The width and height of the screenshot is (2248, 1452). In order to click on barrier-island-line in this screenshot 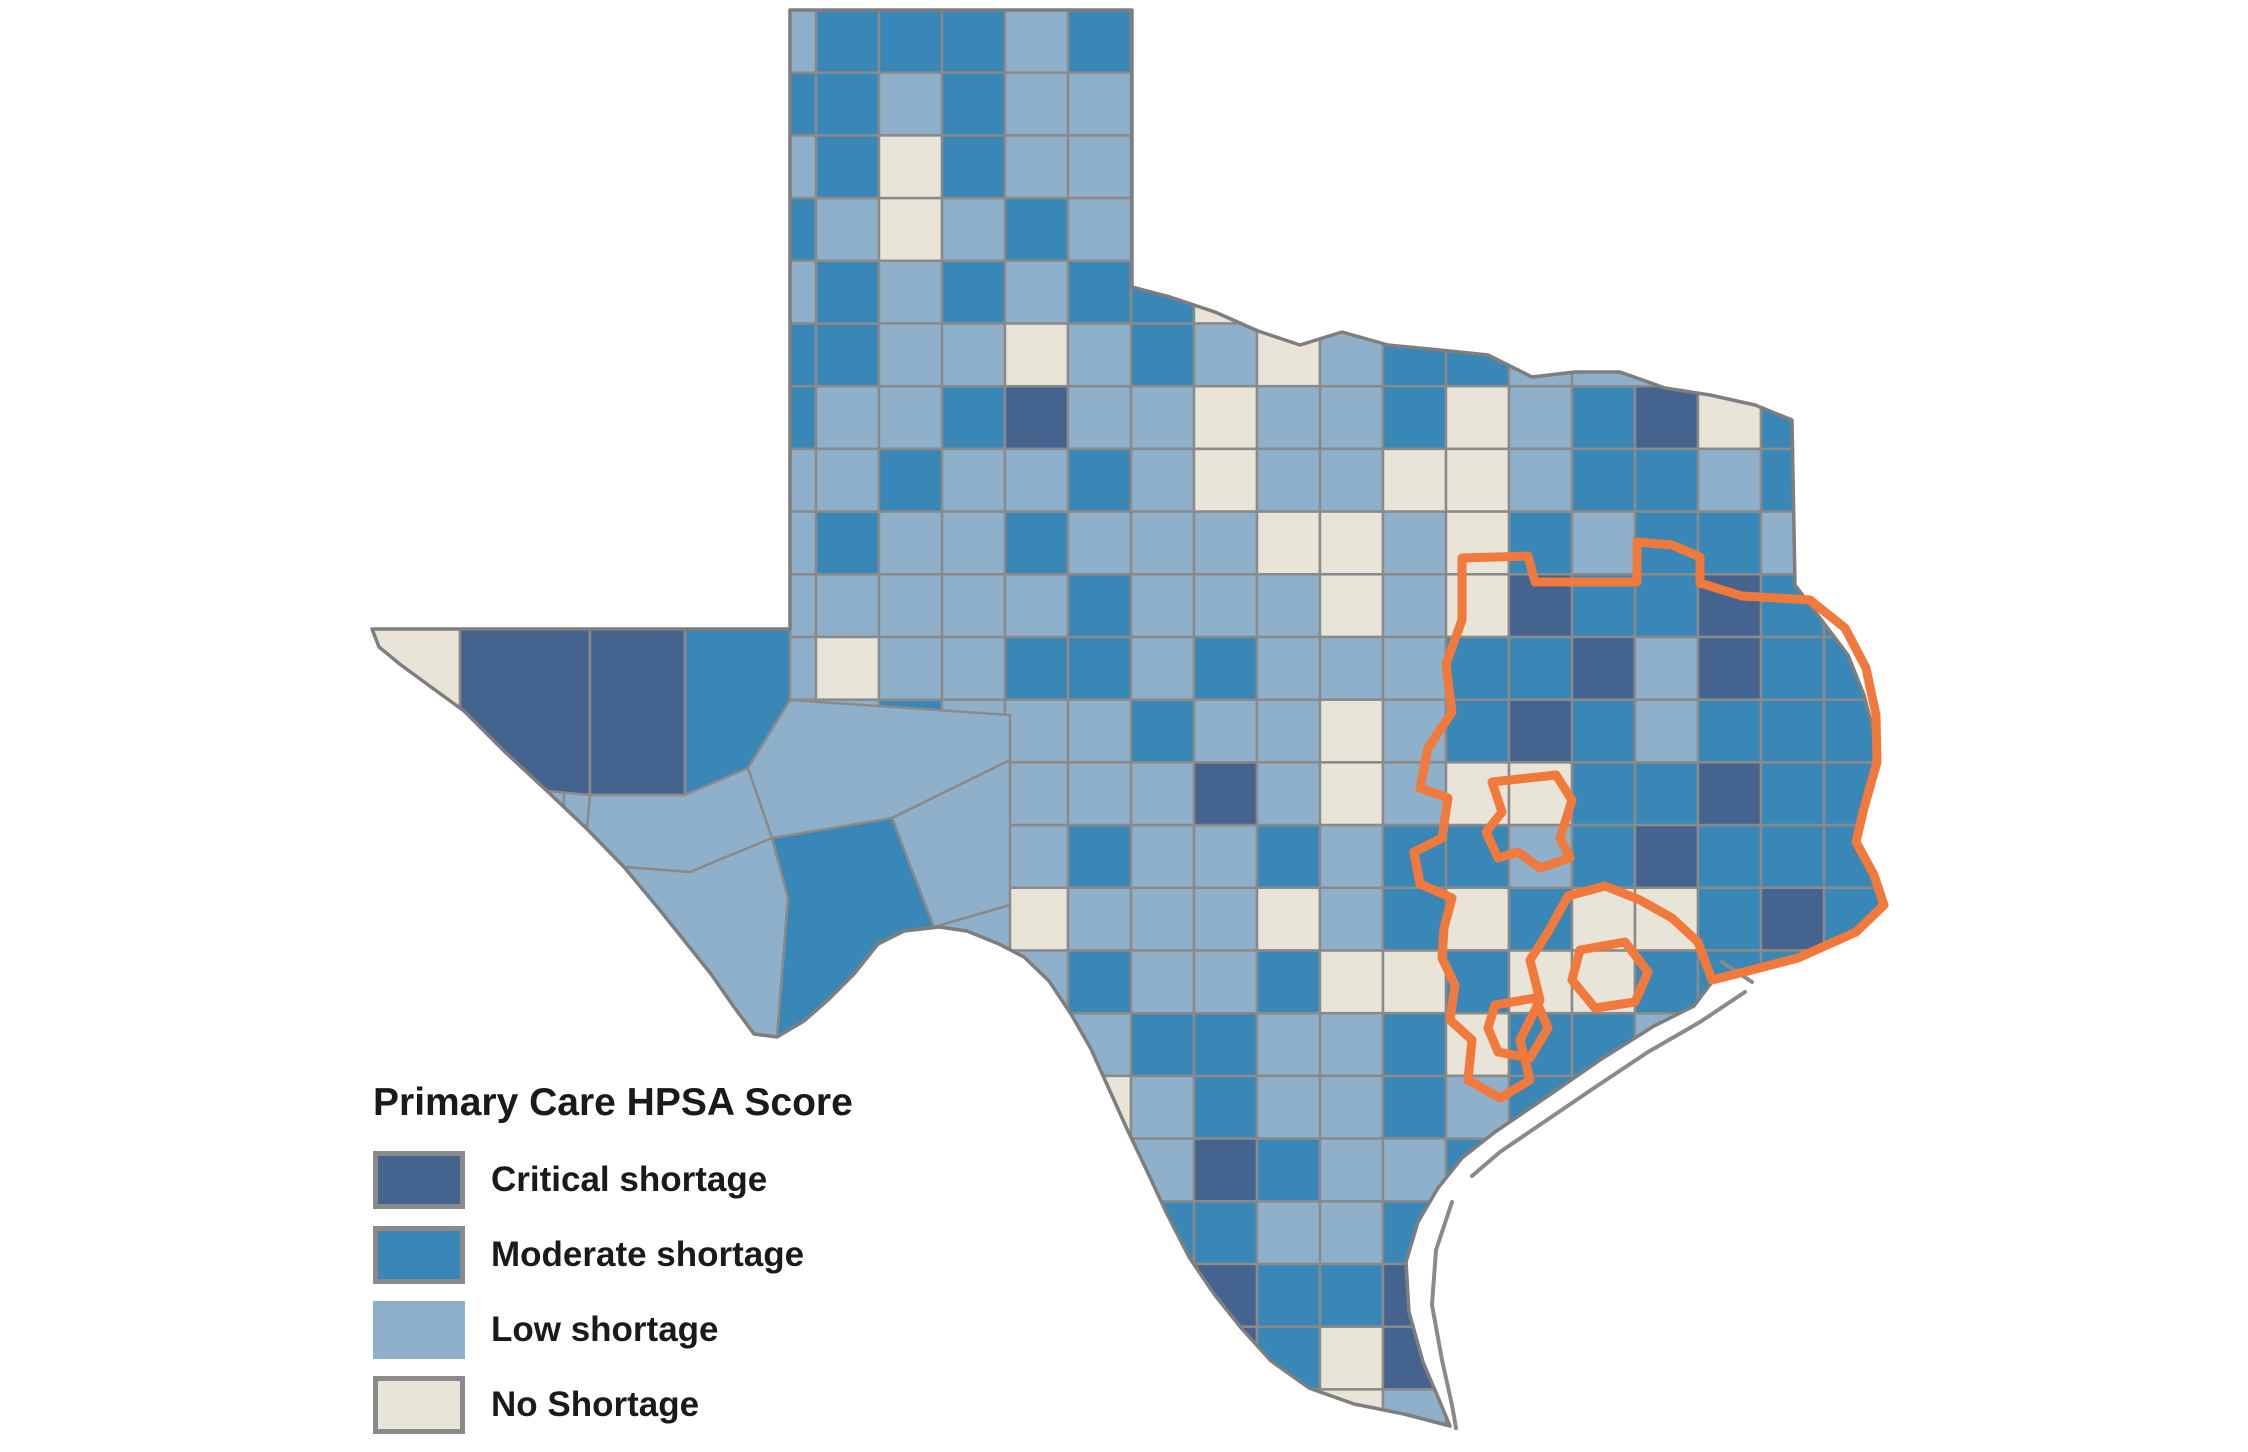, I will do `click(1608, 1084)`.